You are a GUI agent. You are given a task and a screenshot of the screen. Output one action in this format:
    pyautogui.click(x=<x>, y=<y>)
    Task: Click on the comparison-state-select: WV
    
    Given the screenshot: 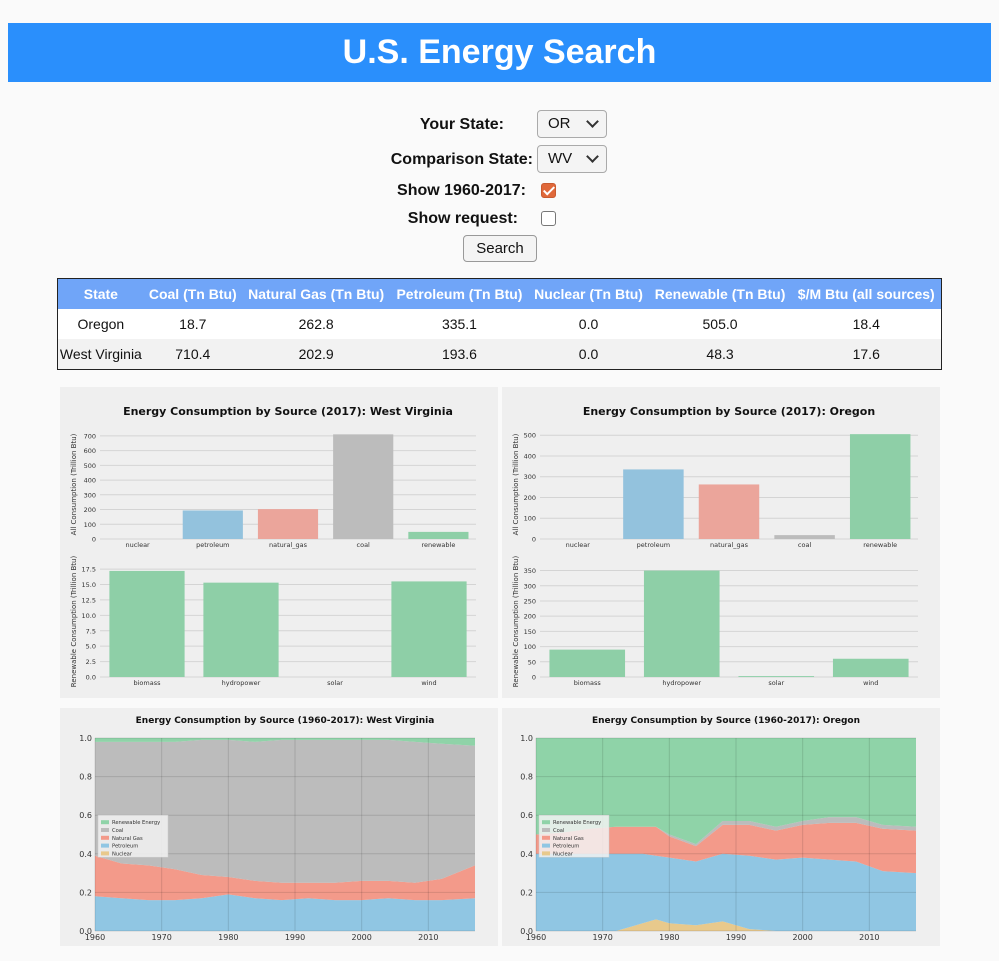 What is the action you would take?
    pyautogui.click(x=572, y=159)
    